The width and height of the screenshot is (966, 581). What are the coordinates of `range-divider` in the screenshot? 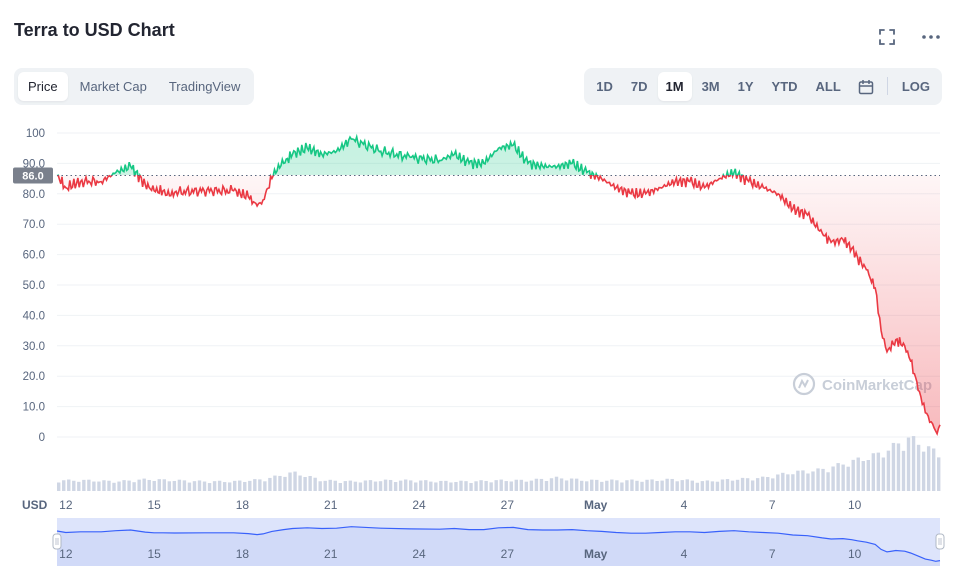 It's located at (887, 86).